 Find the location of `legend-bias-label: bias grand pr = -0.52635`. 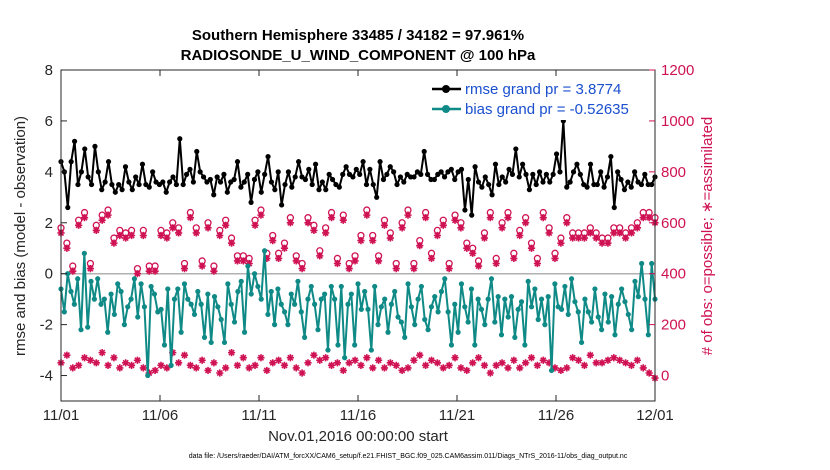

legend-bias-label: bias grand pr = -0.52635 is located at coordinates (547, 109).